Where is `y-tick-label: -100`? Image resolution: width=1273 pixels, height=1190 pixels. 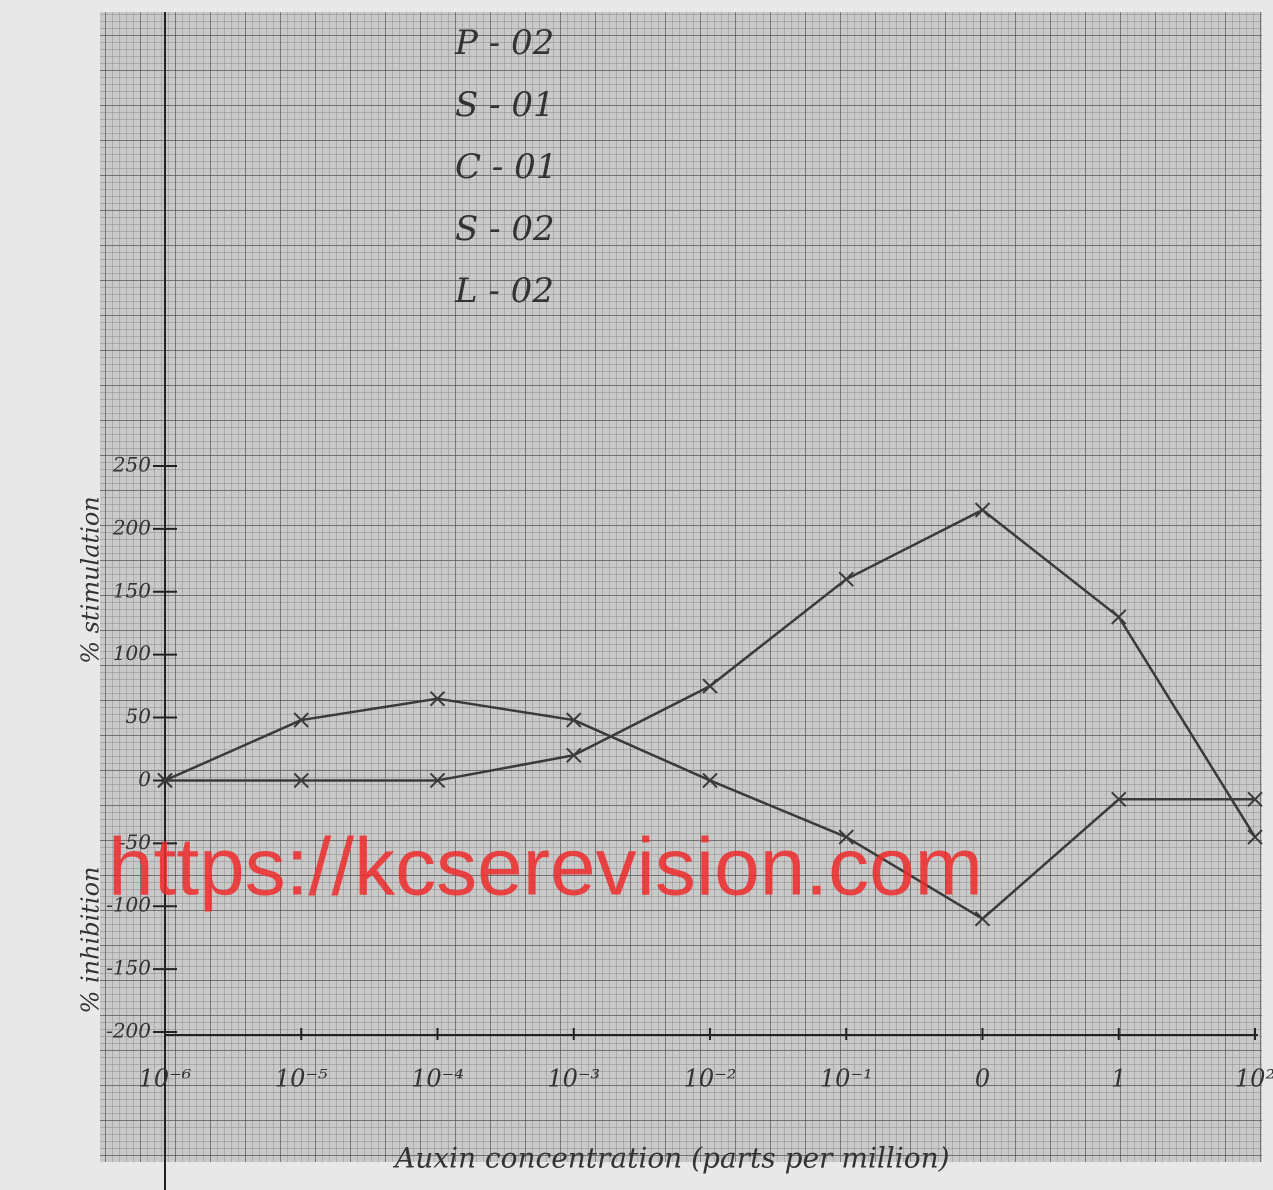
y-tick-label: -100 is located at coordinates (128, 905).